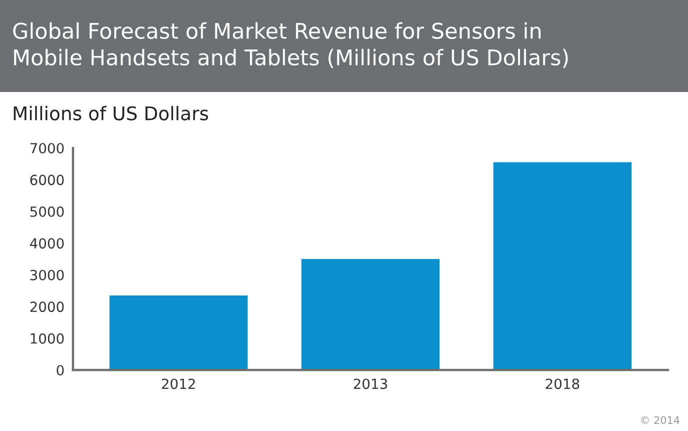 The width and height of the screenshot is (688, 431). Describe the element at coordinates (290, 45) in the screenshot. I see `chart-title: Global Forecast of Market Revenue for Sensors in Mobile Handsets and Tablets (Millions of US Dollars)` at that location.